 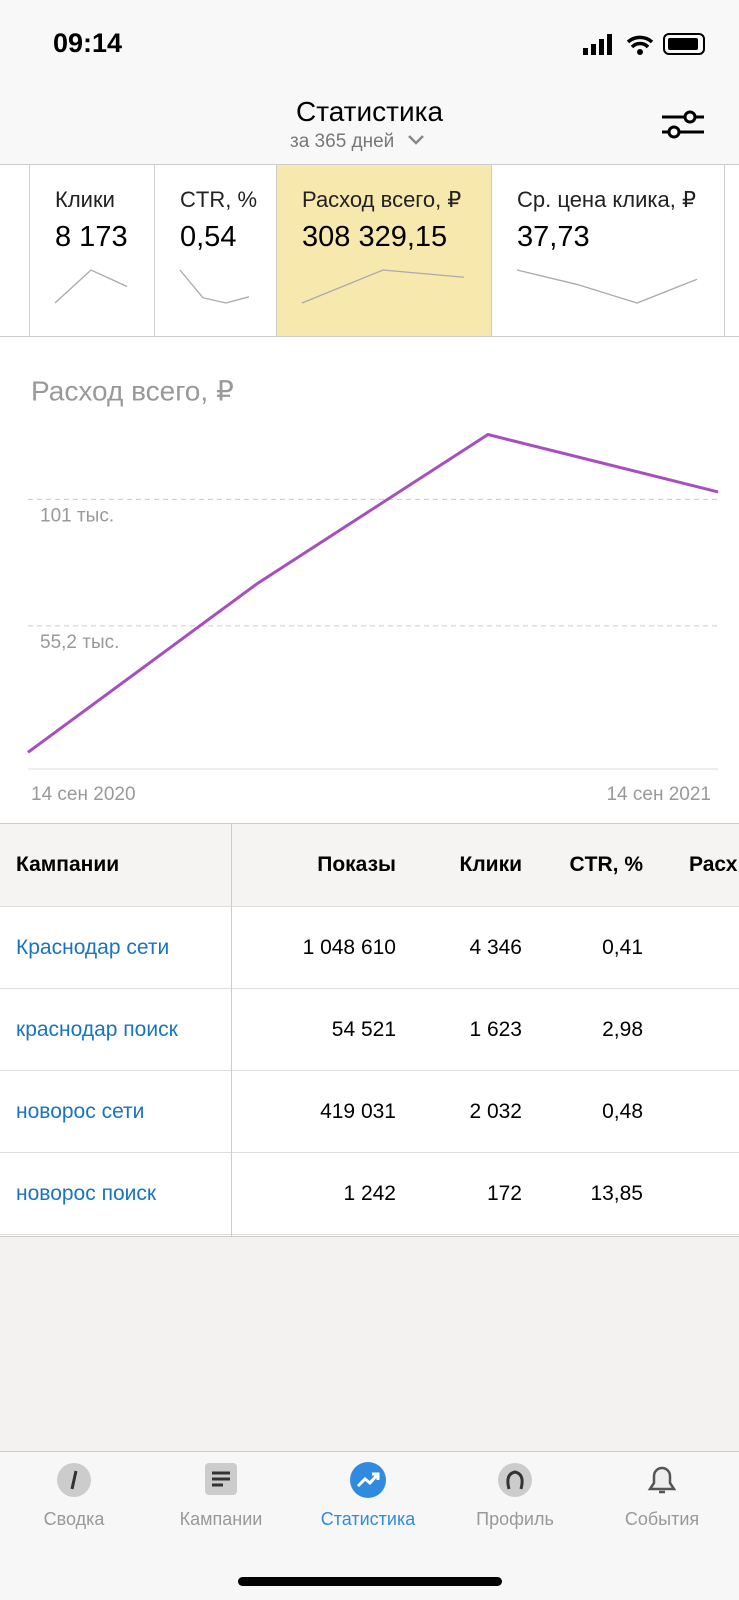 I want to click on cell: 1 623, so click(x=495, y=1029).